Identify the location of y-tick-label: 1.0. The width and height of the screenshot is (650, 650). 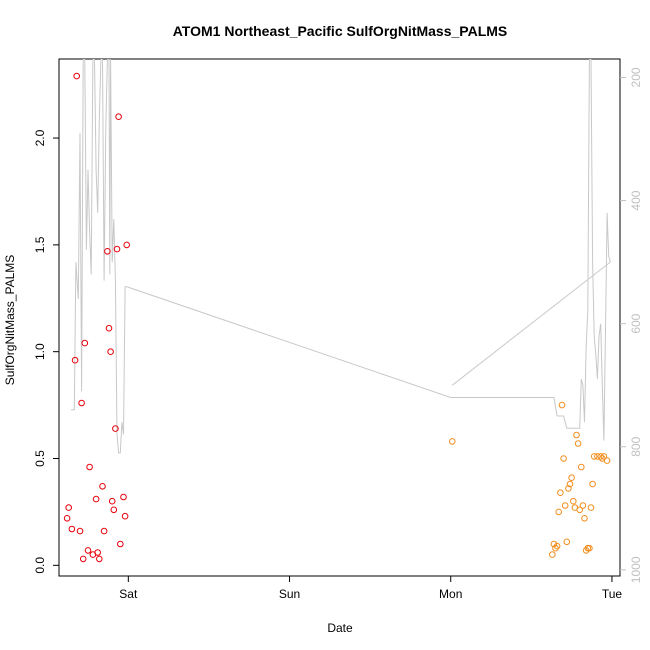
(40, 351).